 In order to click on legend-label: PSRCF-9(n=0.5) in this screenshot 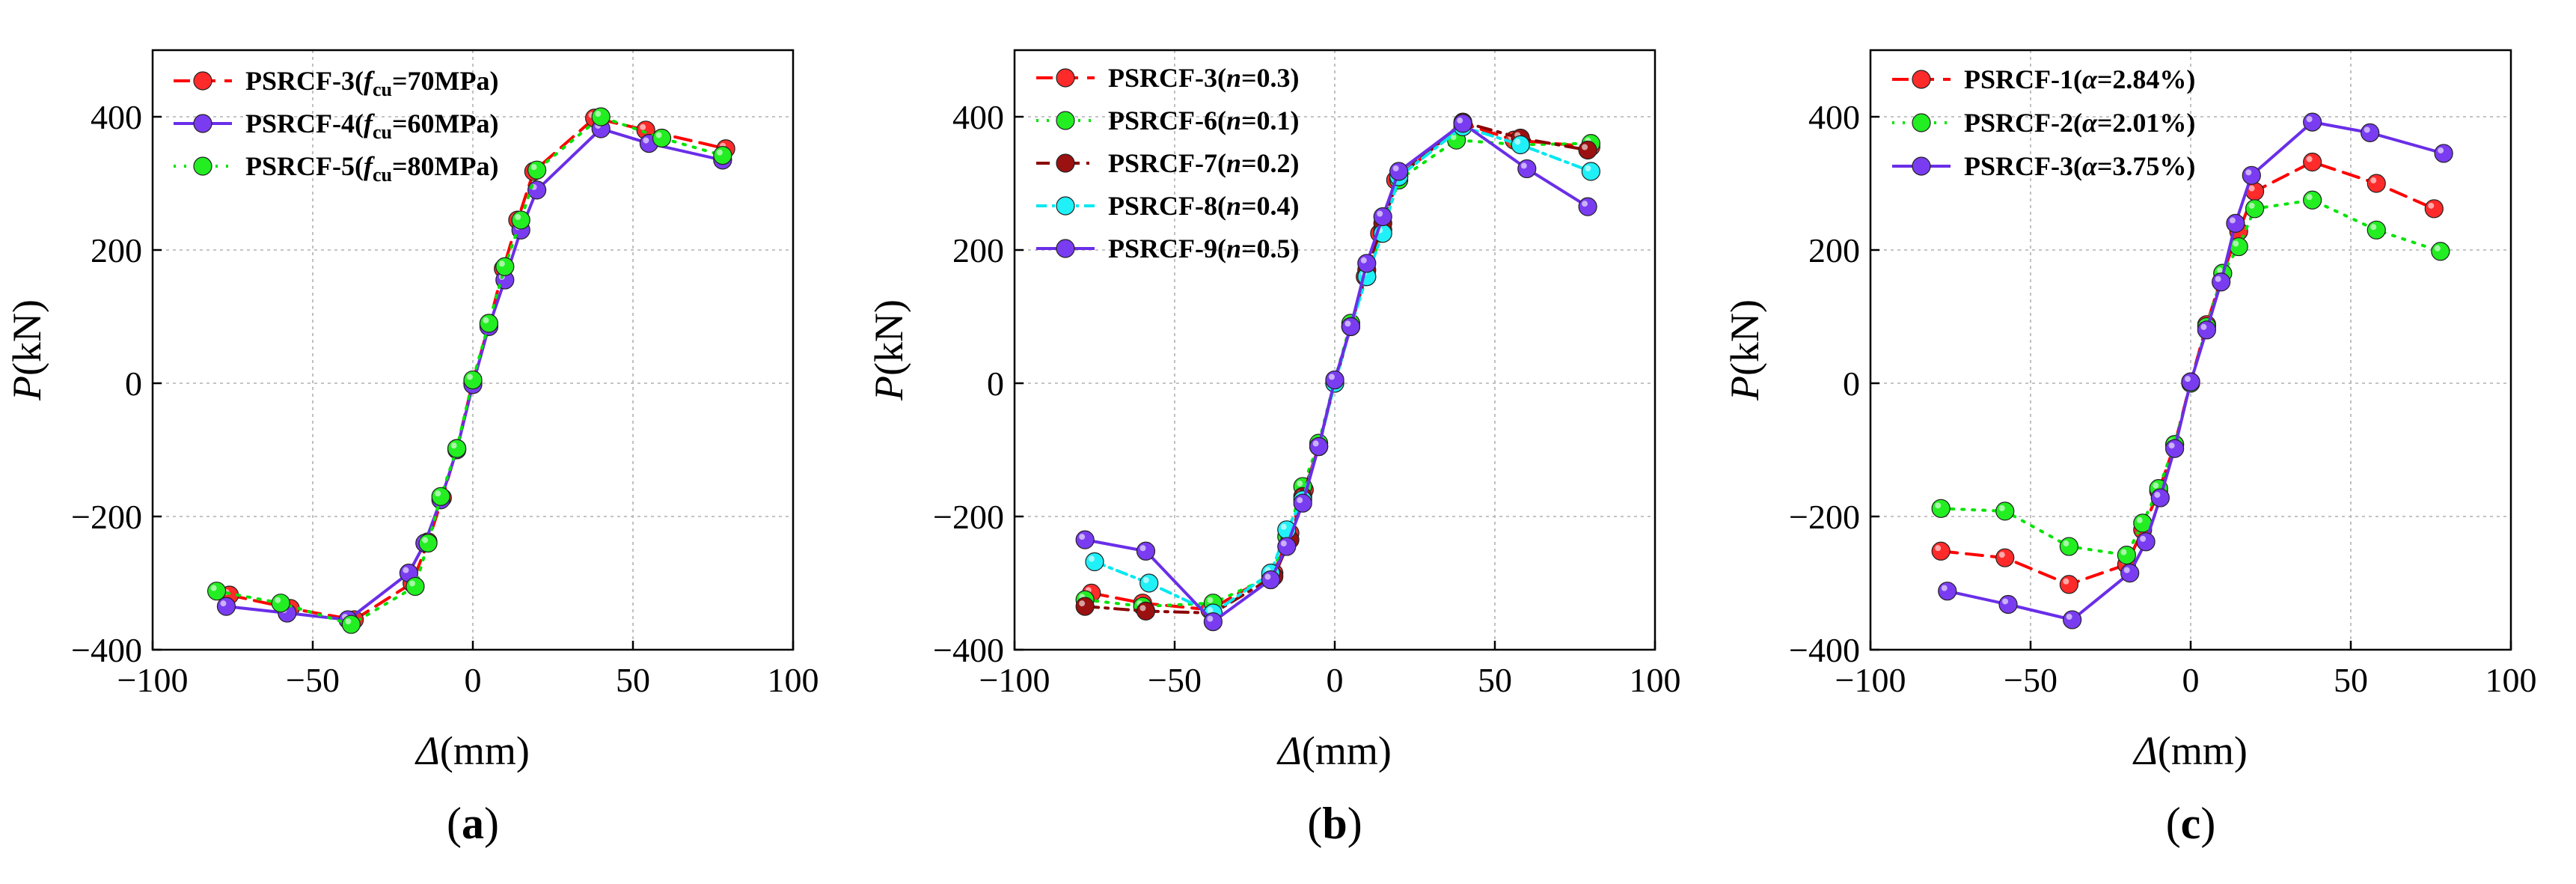, I will do `click(1204, 248)`.